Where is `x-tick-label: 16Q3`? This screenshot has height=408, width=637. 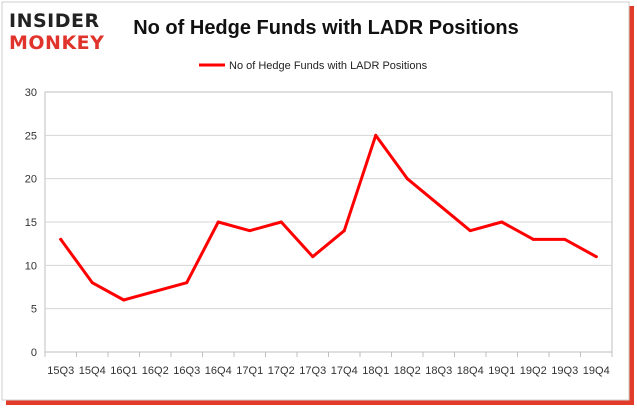 x-tick-label: 16Q3 is located at coordinates (186, 371).